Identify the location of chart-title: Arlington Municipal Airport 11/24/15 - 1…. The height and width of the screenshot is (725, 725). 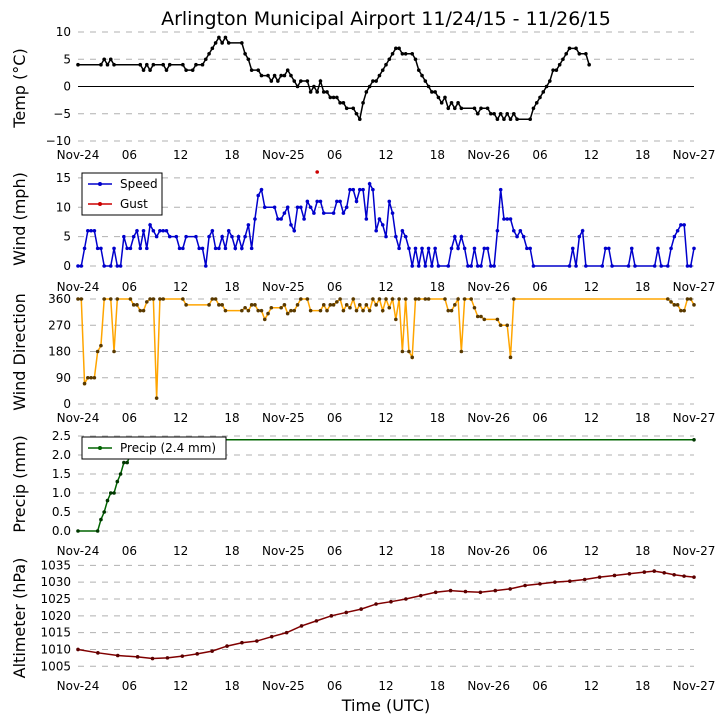
(386, 19).